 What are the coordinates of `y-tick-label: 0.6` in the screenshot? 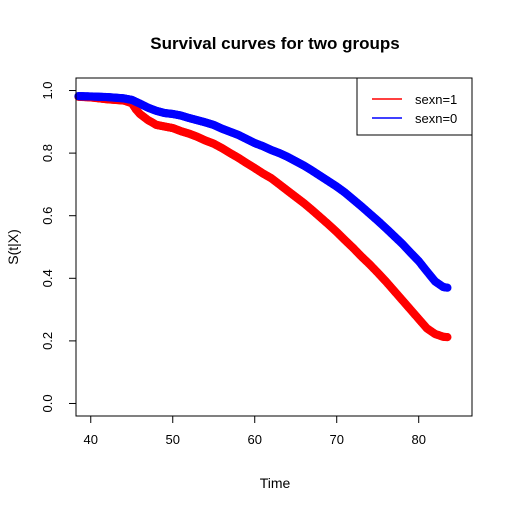 It's located at (47, 216).